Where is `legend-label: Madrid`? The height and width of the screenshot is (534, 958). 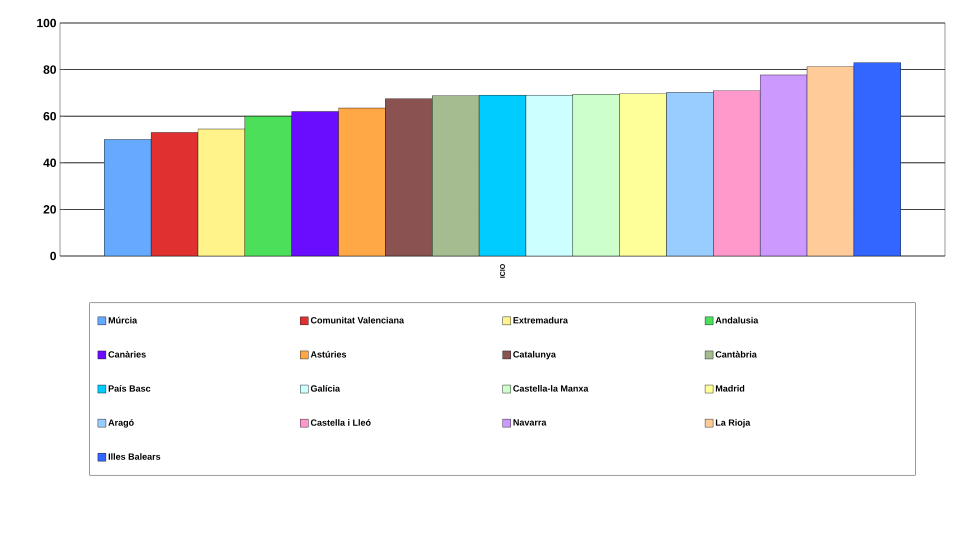
legend-label: Madrid is located at coordinates (730, 388).